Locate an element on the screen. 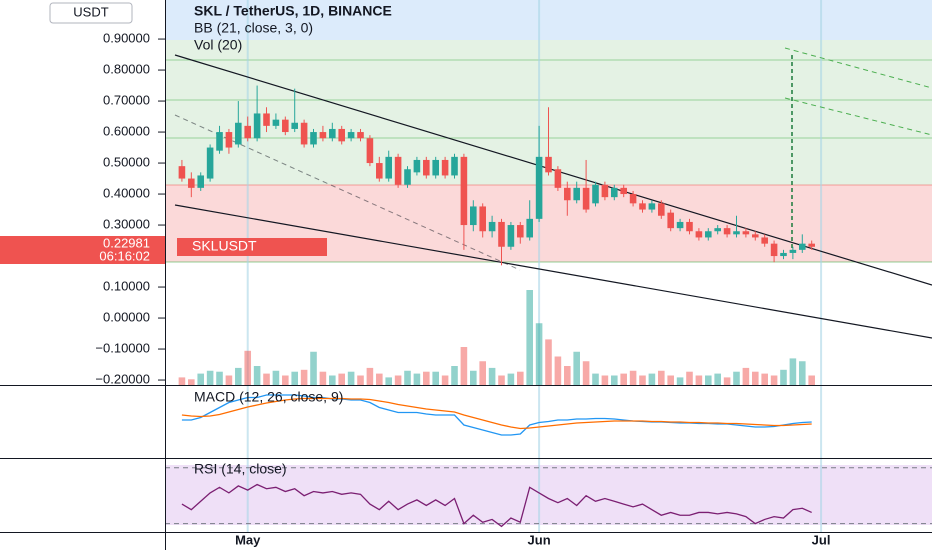 The image size is (932, 550). macd-title: MACD (12, 26, close, 9) is located at coordinates (268, 397).